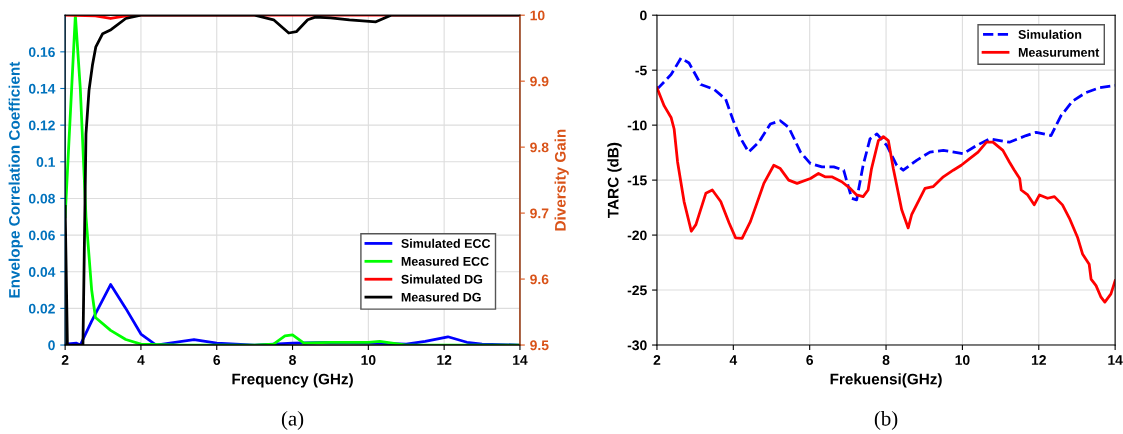 The width and height of the screenshot is (1123, 434). I want to click on legend-label: Simulated DG, so click(442, 279).